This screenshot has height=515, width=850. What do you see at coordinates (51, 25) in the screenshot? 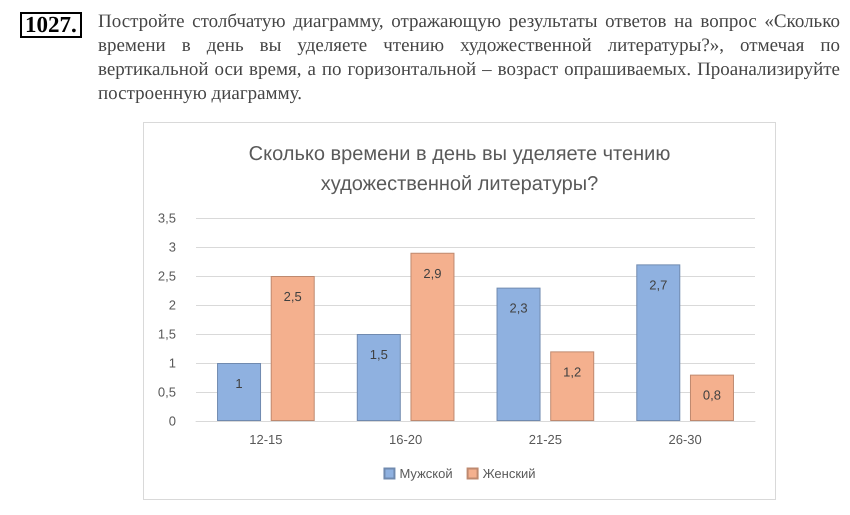
I see `text: 1027.` at bounding box center [51, 25].